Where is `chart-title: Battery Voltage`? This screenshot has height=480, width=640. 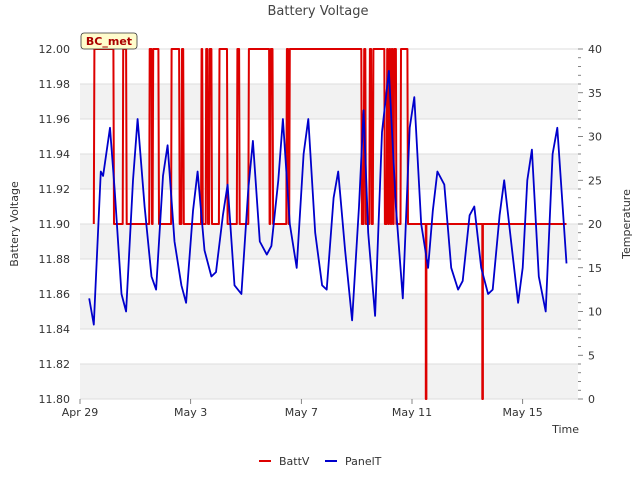
chart-title: Battery Voltage is located at coordinates (317, 11).